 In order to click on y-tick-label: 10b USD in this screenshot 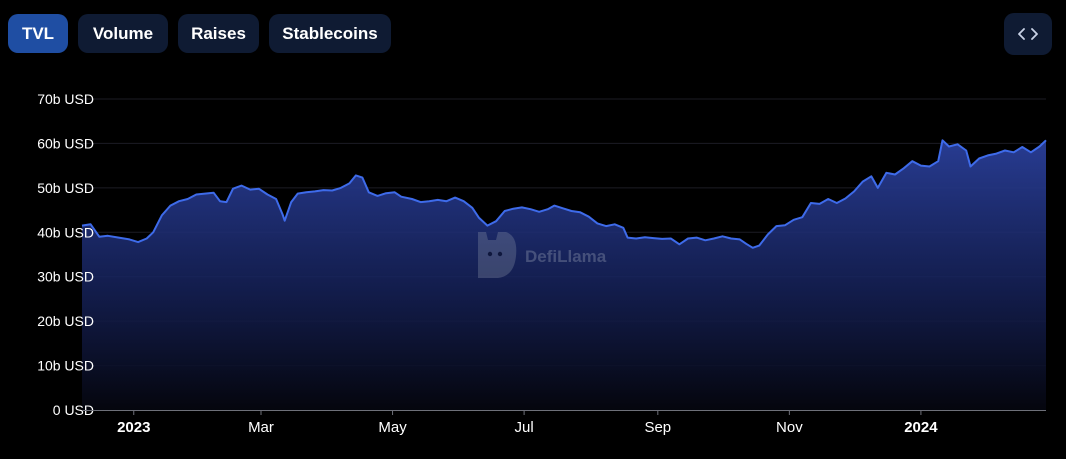, I will do `click(65, 366)`.